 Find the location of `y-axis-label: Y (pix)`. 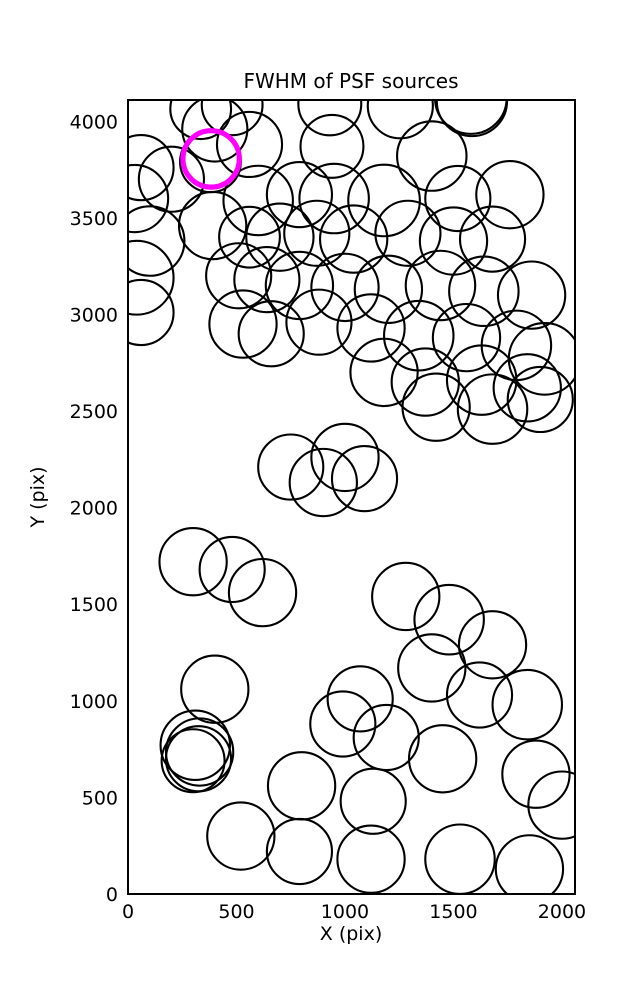

y-axis-label: Y (pix) is located at coordinates (38, 497).